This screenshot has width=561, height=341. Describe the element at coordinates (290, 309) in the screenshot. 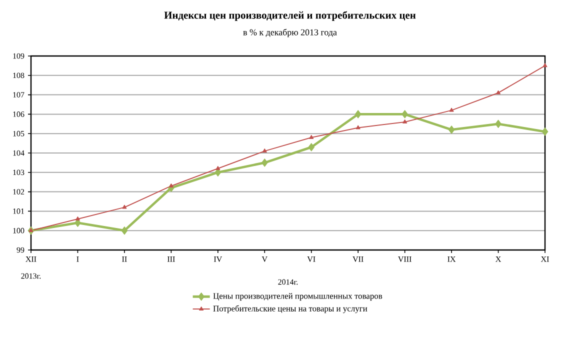

I see `legend-label: Потребительские цены на товары и услуги` at that location.